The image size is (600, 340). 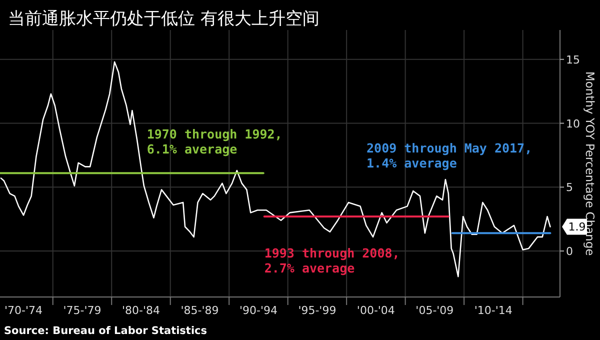 What do you see at coordinates (106, 331) in the screenshot?
I see `source-note: Source: Bureau of Labor Statistics` at bounding box center [106, 331].